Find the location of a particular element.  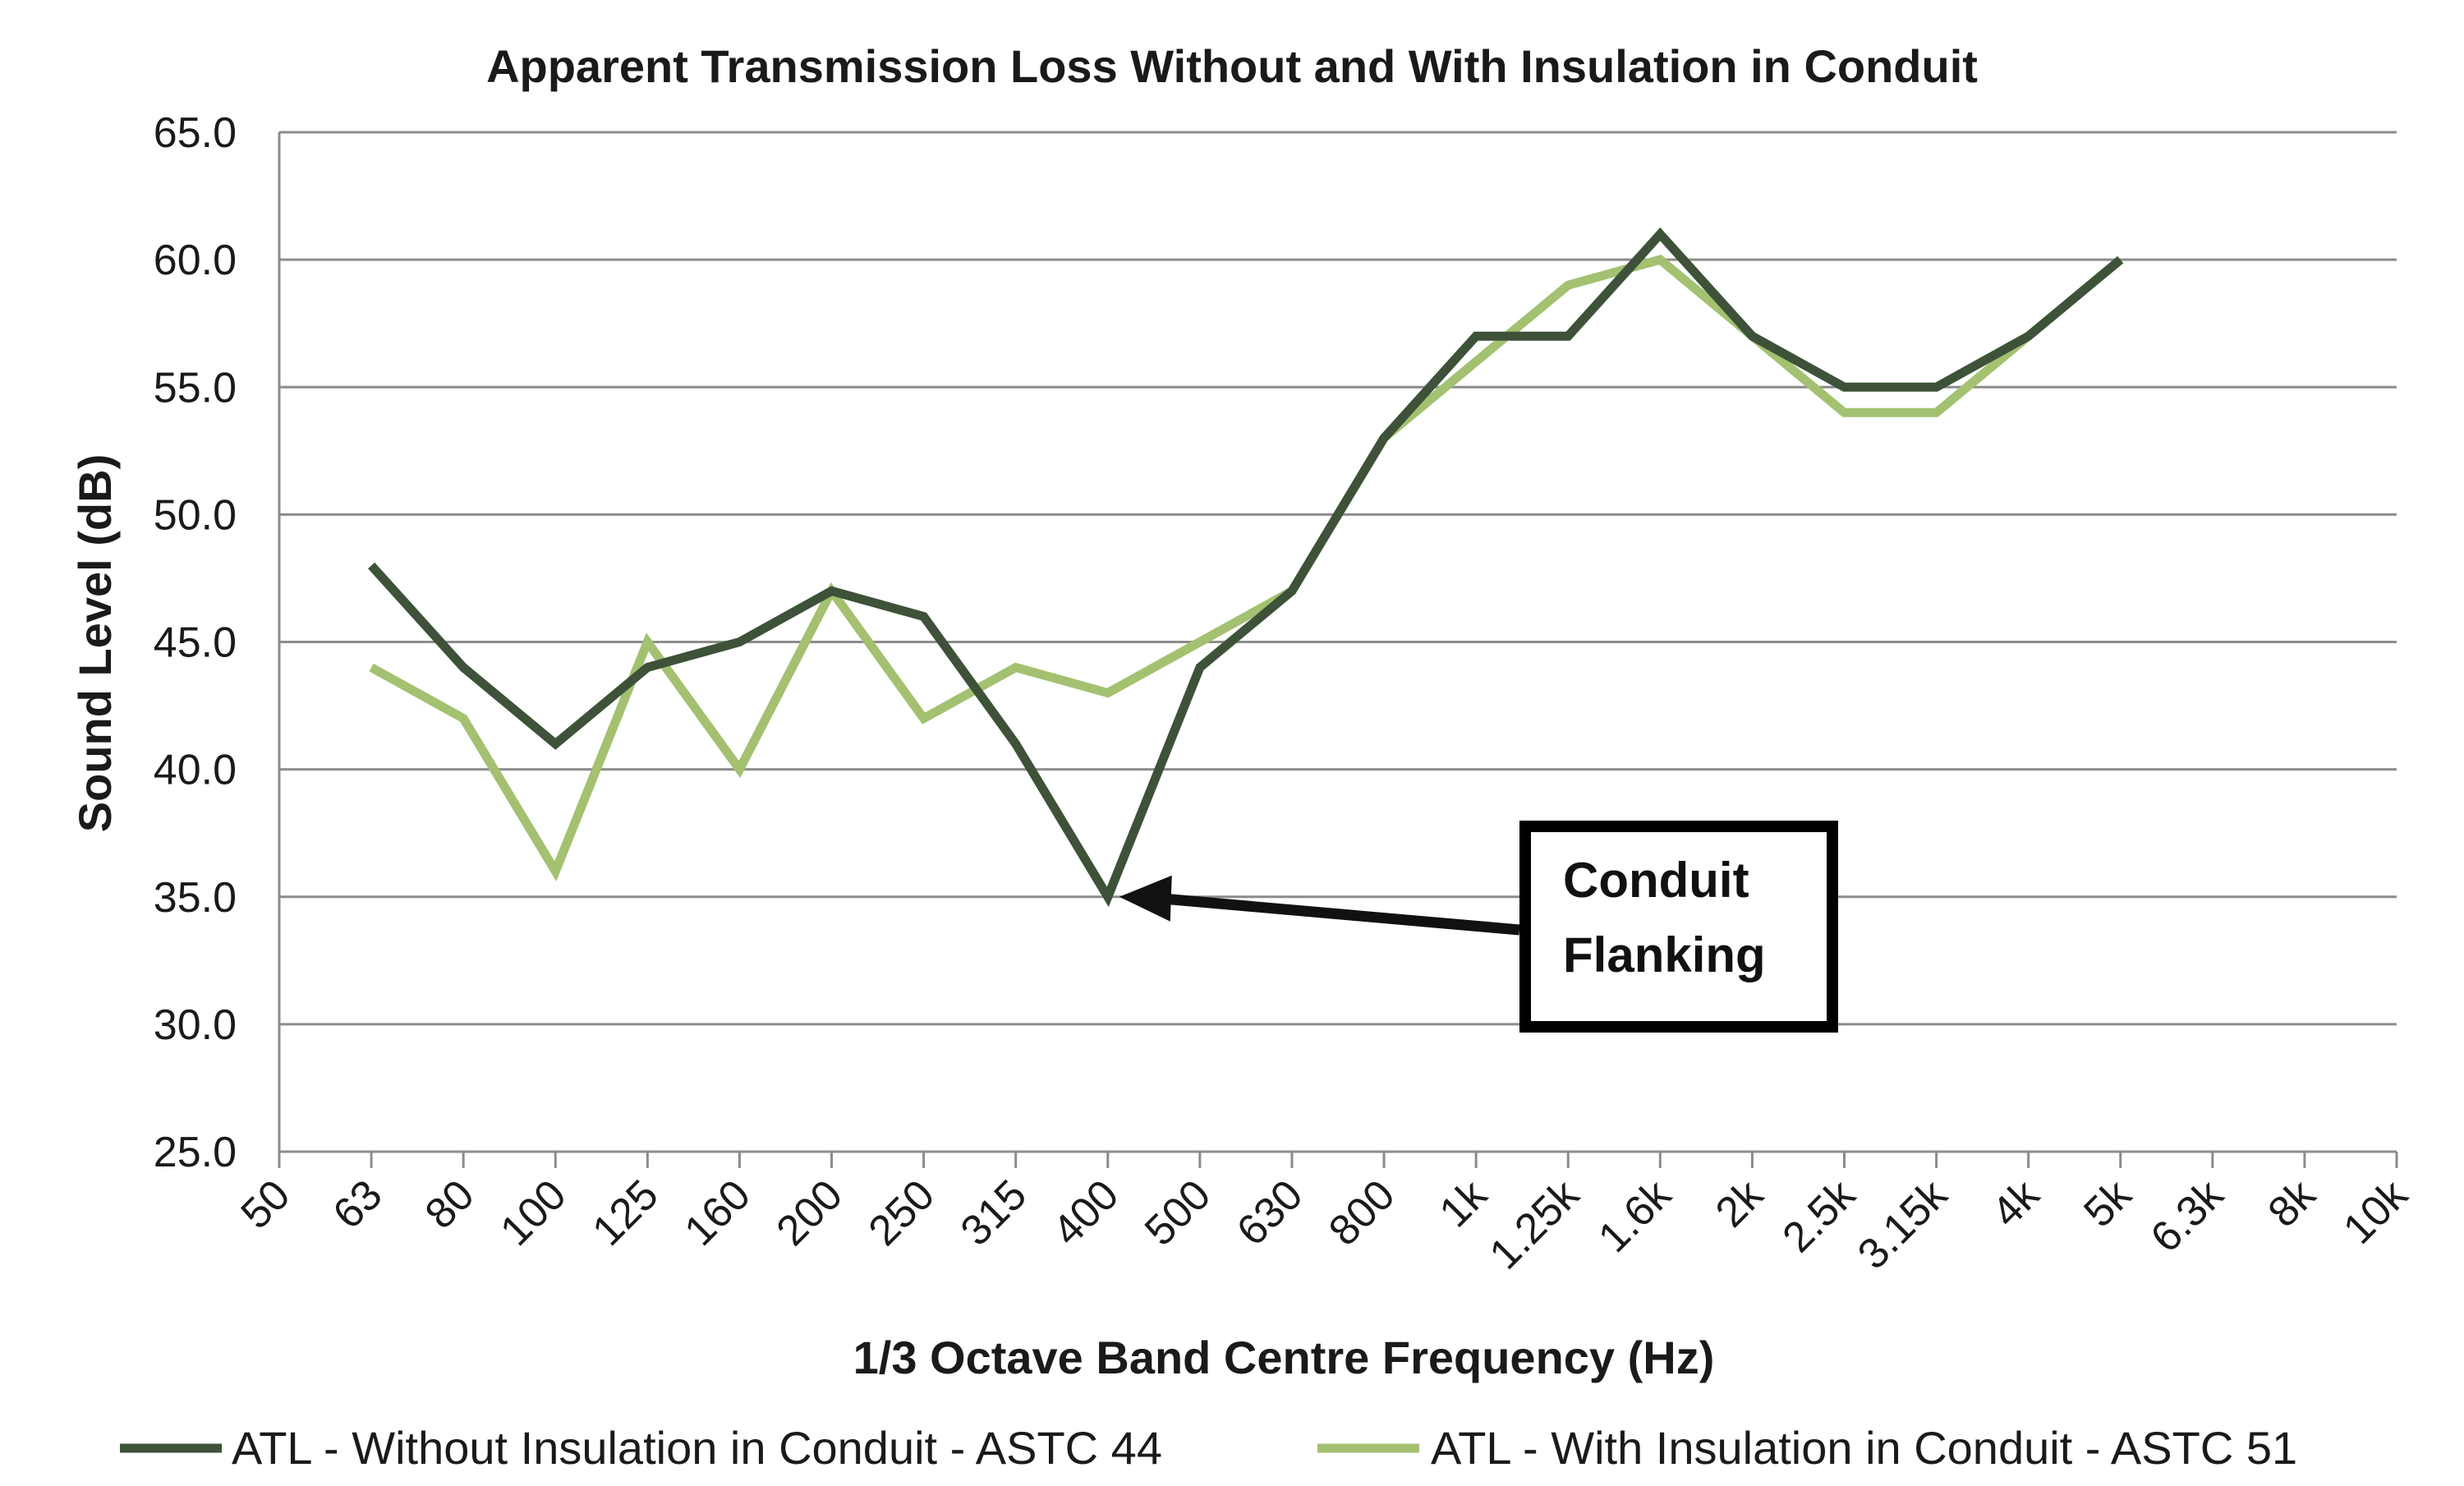

y-tick-label: 65.0 is located at coordinates (195, 133).